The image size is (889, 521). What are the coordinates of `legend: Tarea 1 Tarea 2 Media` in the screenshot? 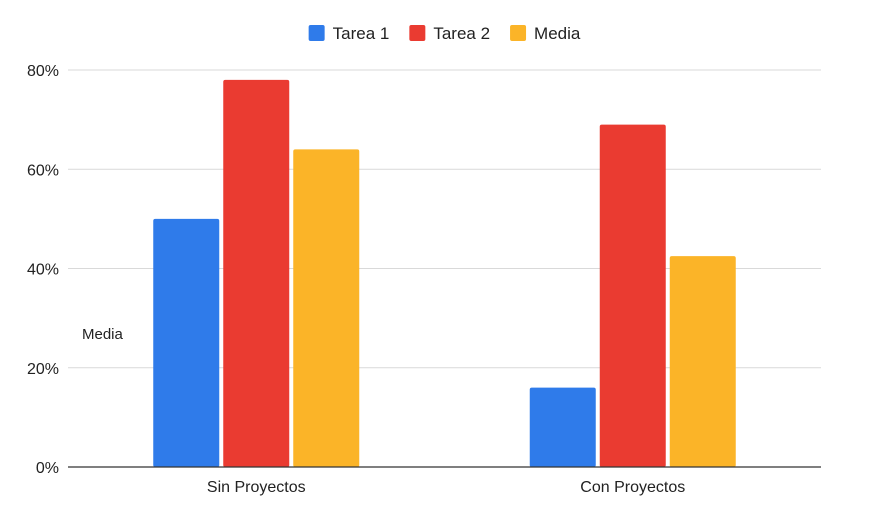 It's located at (444, 33).